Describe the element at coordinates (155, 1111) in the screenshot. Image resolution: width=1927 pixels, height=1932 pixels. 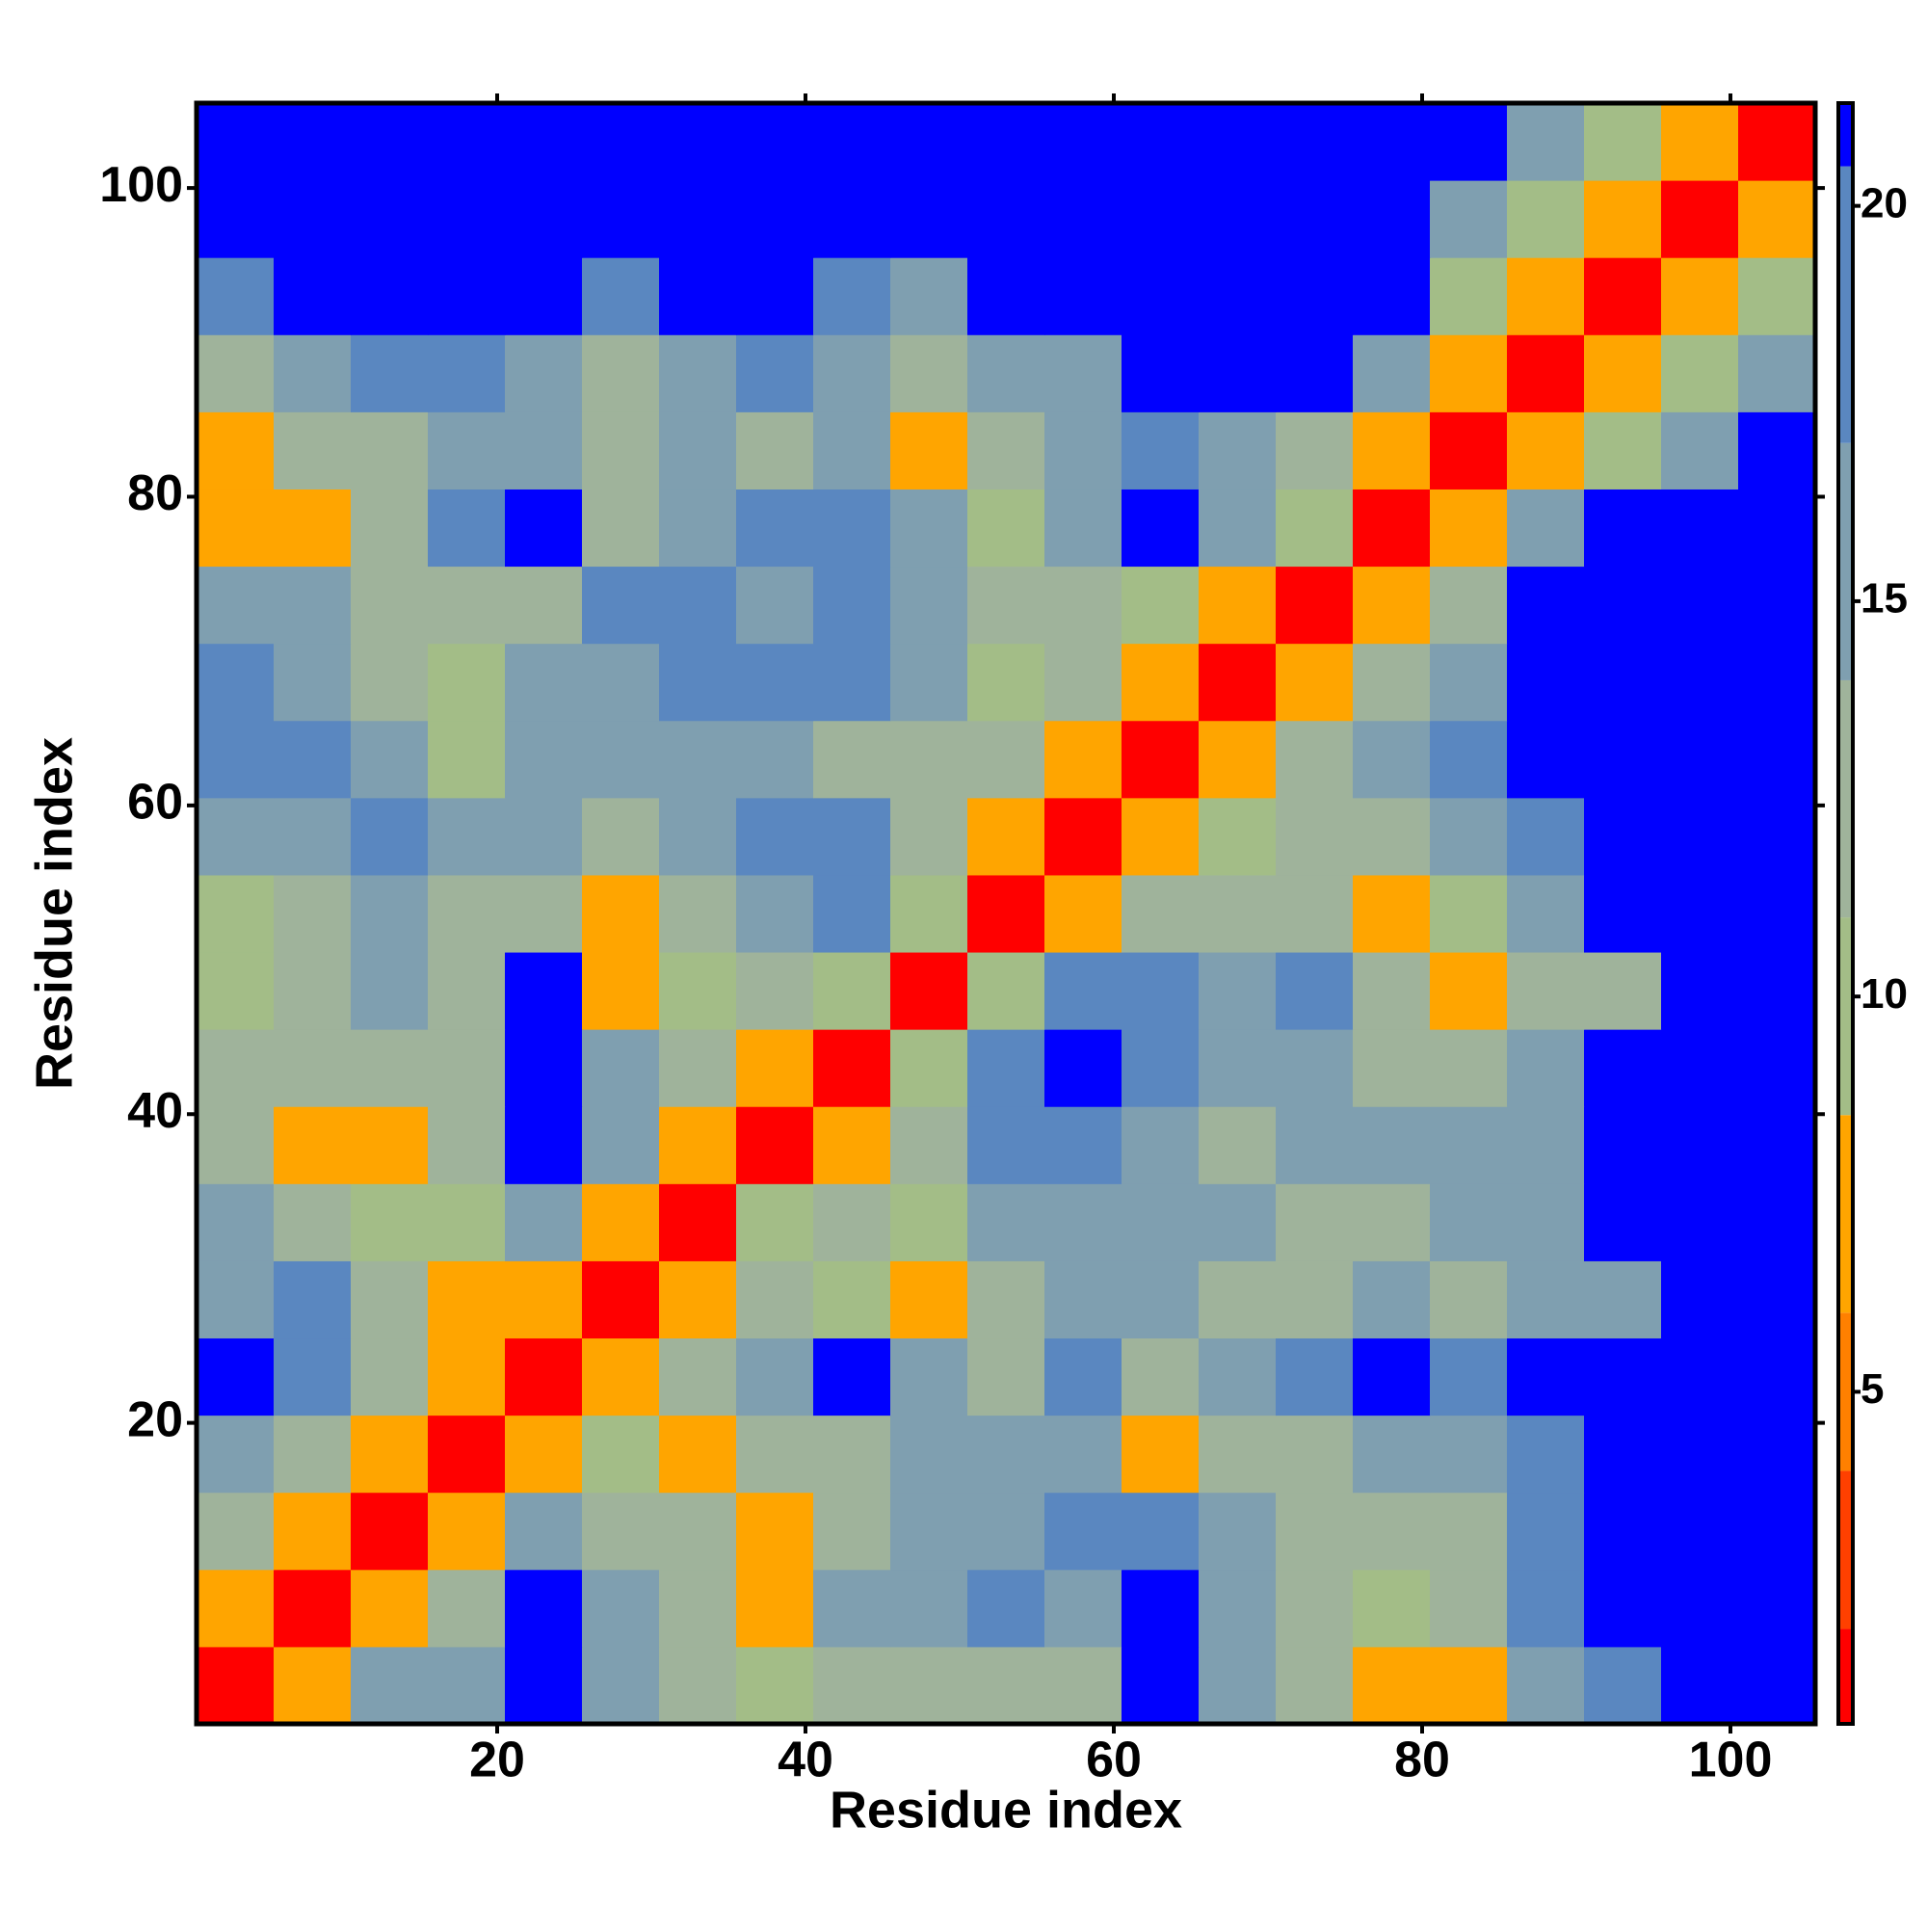
I see `y-tick-label: 40` at that location.